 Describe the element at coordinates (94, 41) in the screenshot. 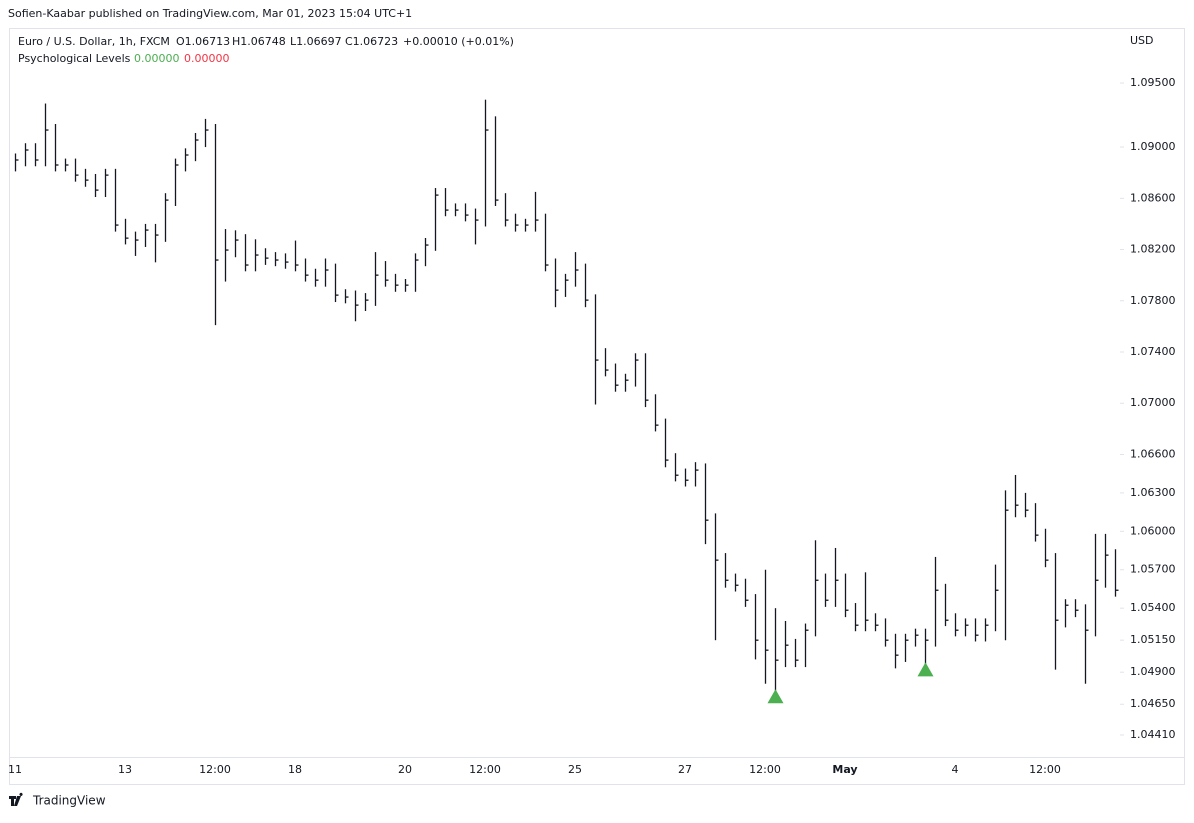

I see `symbol: Euro / U.S. Dollar, 1h, FXCM` at that location.